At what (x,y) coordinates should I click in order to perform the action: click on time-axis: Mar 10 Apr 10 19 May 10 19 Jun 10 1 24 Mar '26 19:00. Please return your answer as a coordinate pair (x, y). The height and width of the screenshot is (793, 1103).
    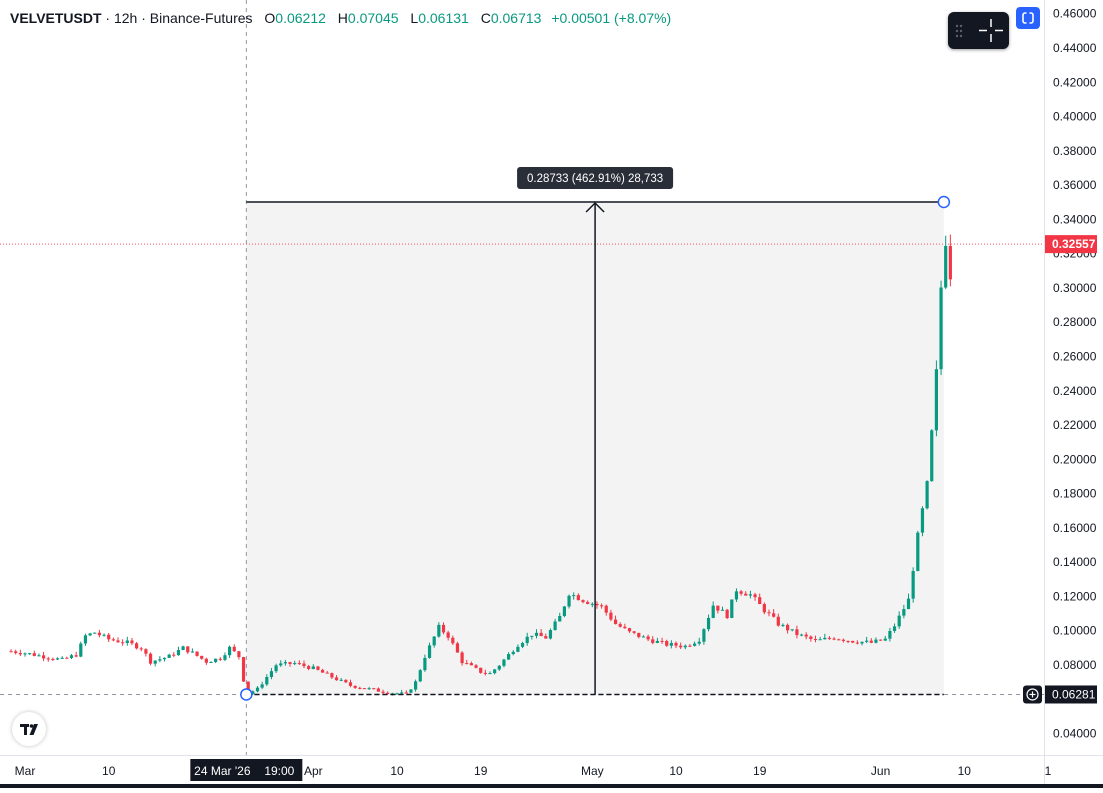
    Looking at the image, I should click on (533, 770).